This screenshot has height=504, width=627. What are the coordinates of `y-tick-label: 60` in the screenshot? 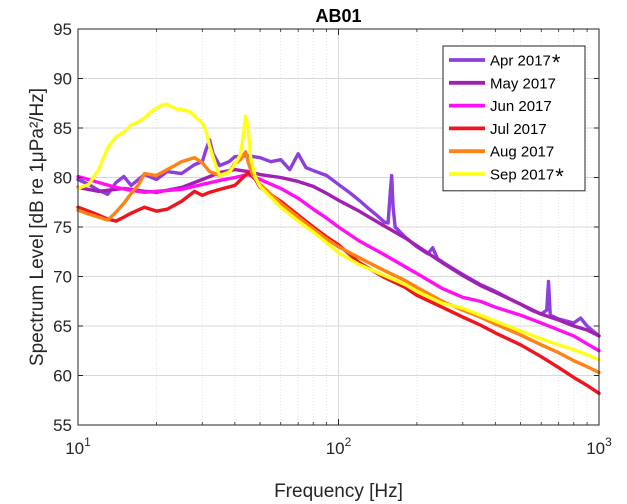 It's located at (62, 376).